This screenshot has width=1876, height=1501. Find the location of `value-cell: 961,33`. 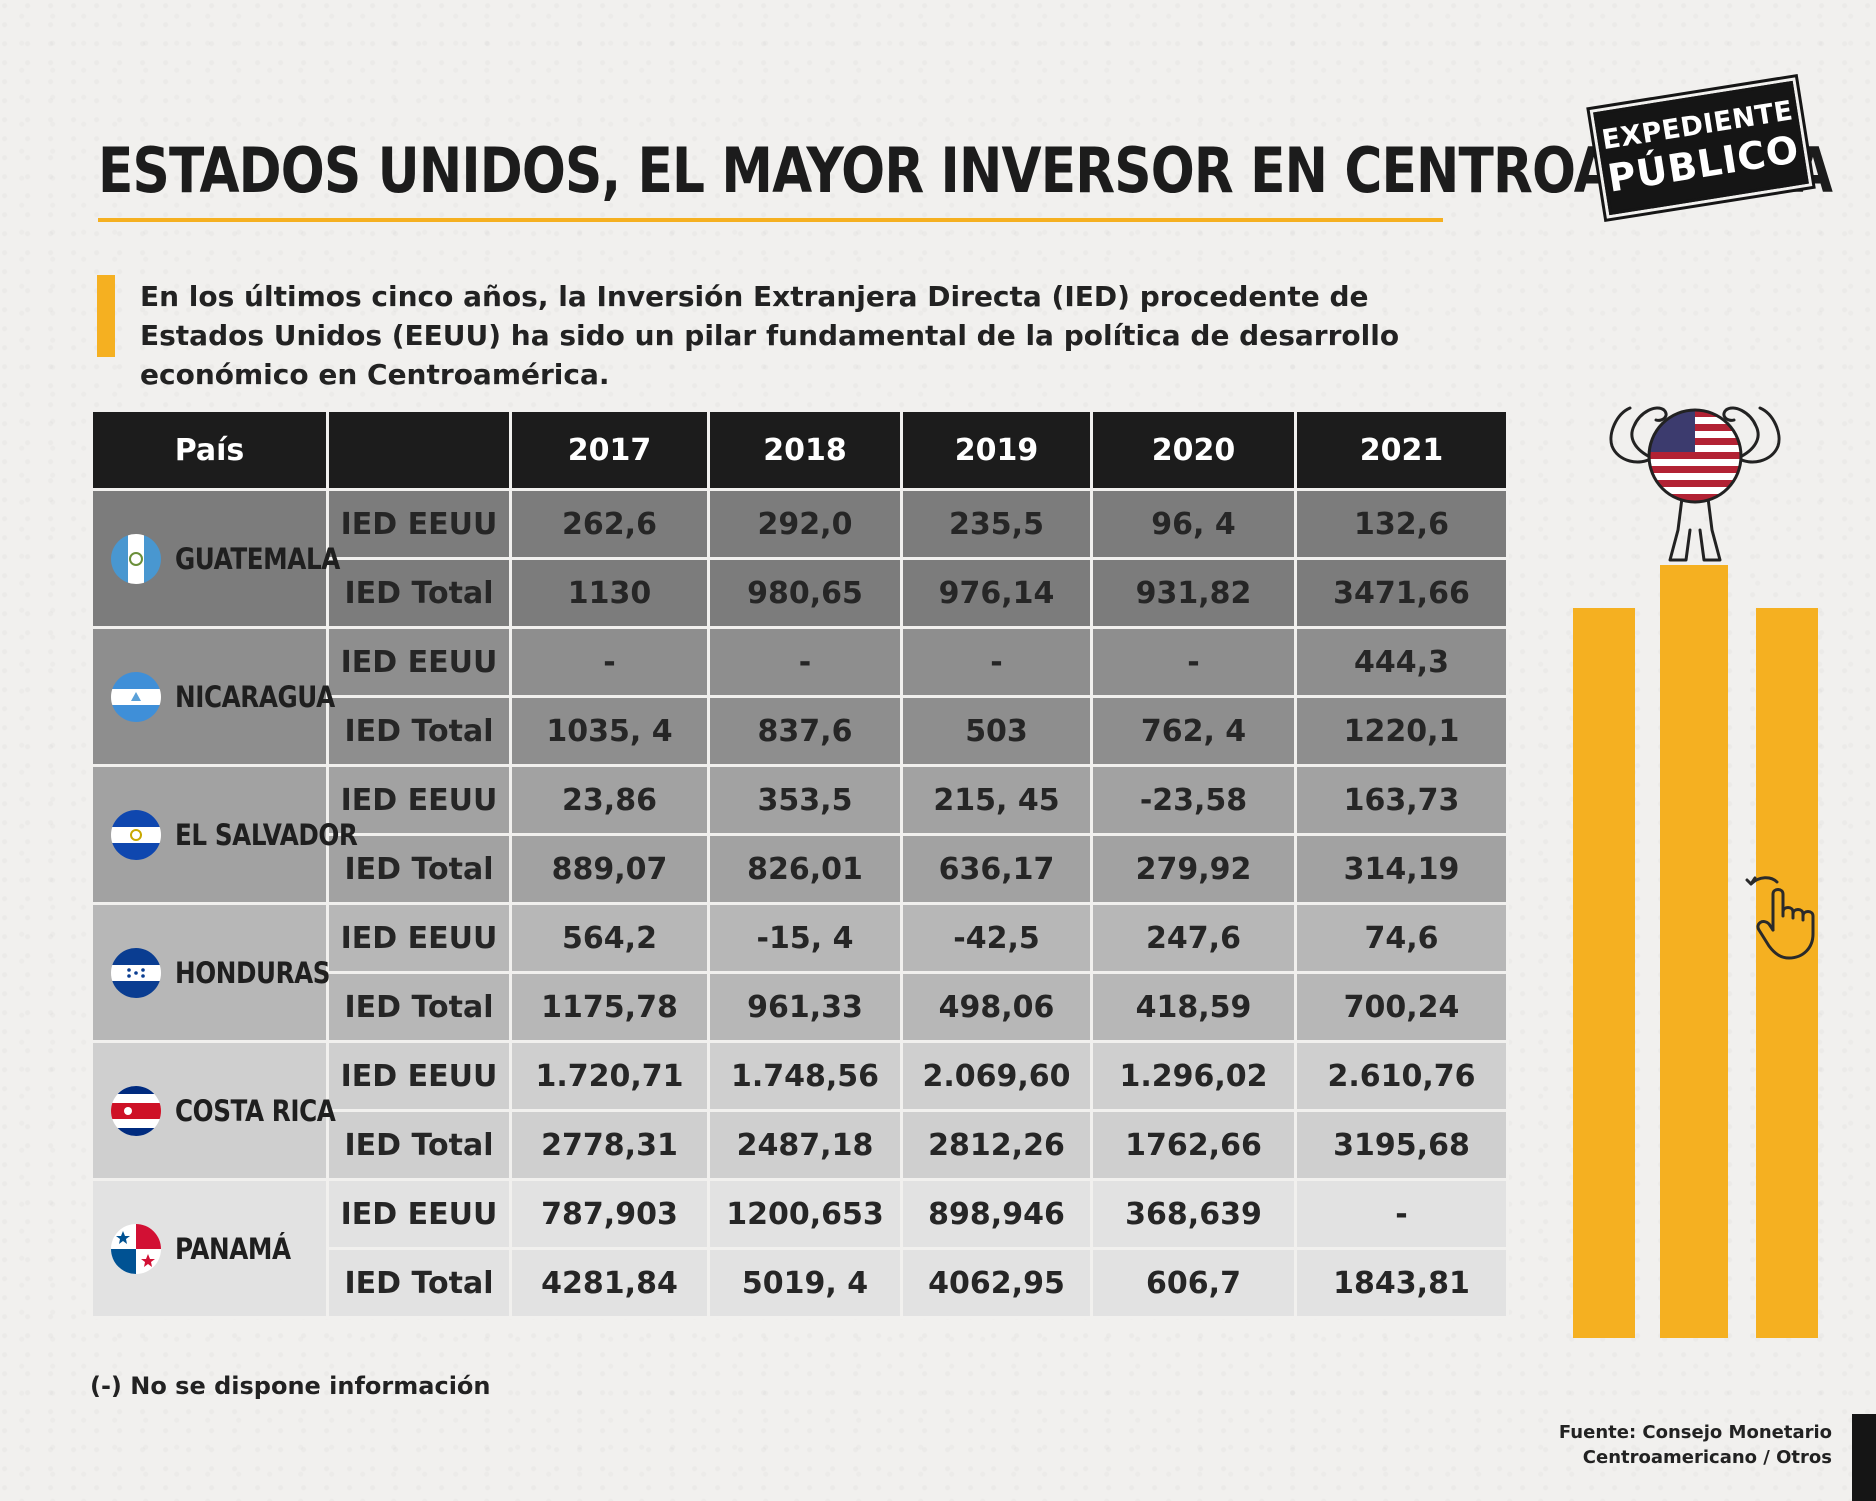

value-cell: 961,33 is located at coordinates (805, 1007).